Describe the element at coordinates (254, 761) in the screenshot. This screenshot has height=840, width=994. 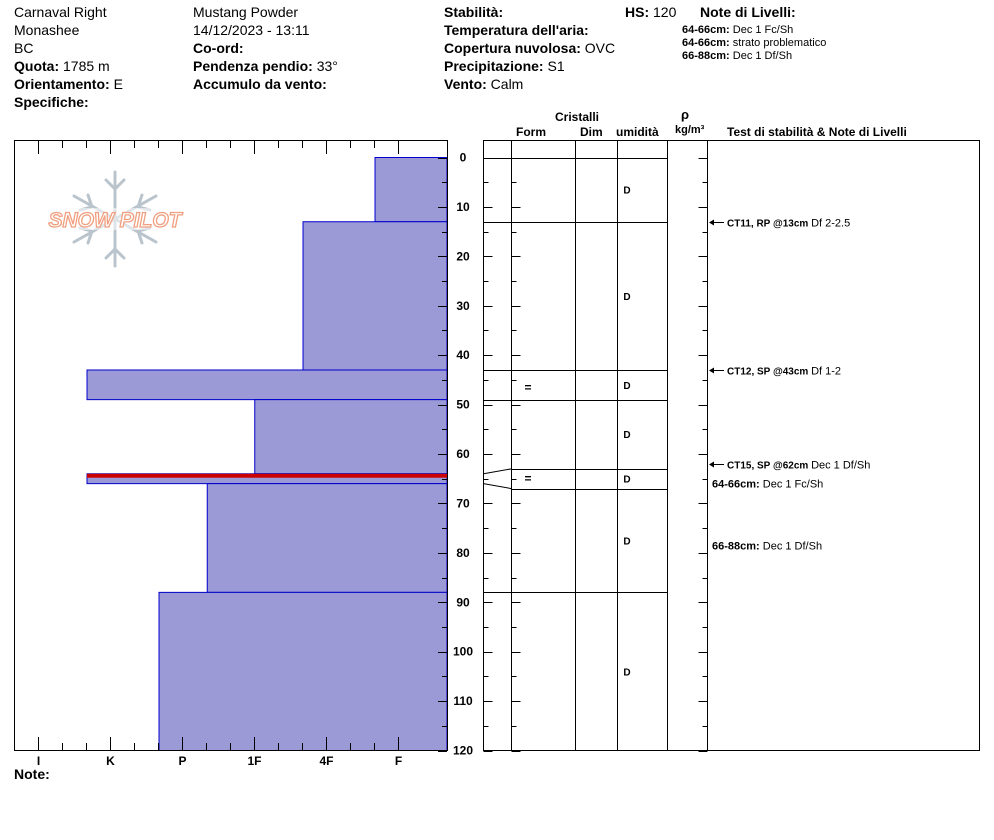
I see `hardness-category-label: 1F` at that location.